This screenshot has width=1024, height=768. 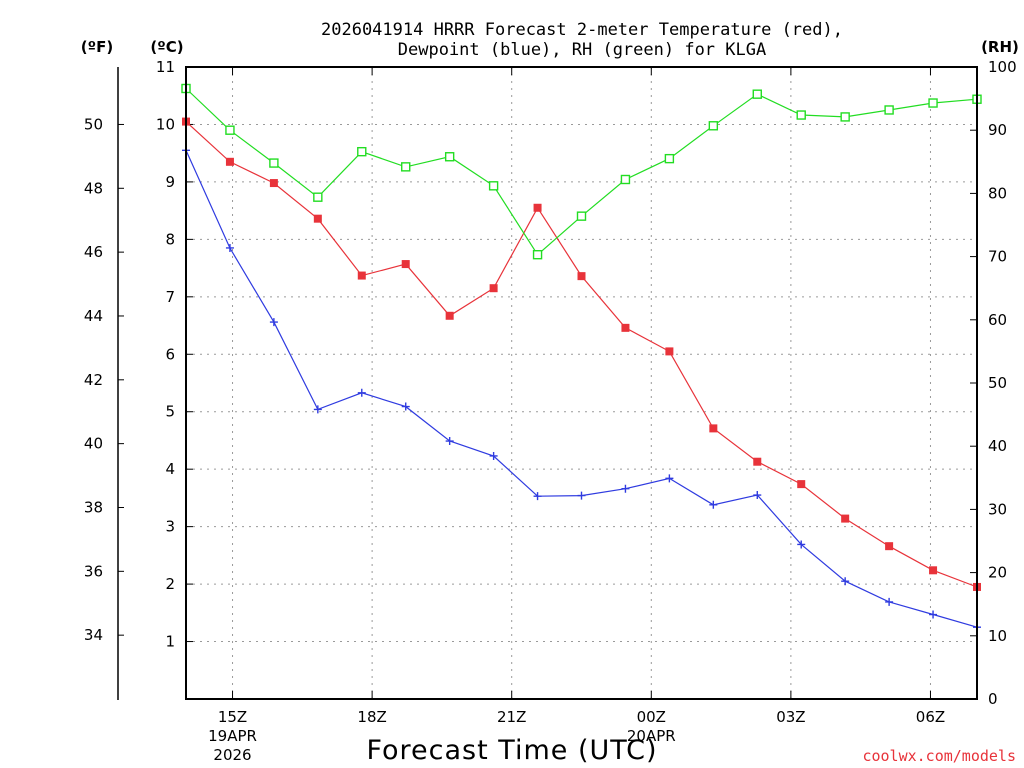 I want to click on fahrenheit-tick-label: 46, so click(x=93, y=252).